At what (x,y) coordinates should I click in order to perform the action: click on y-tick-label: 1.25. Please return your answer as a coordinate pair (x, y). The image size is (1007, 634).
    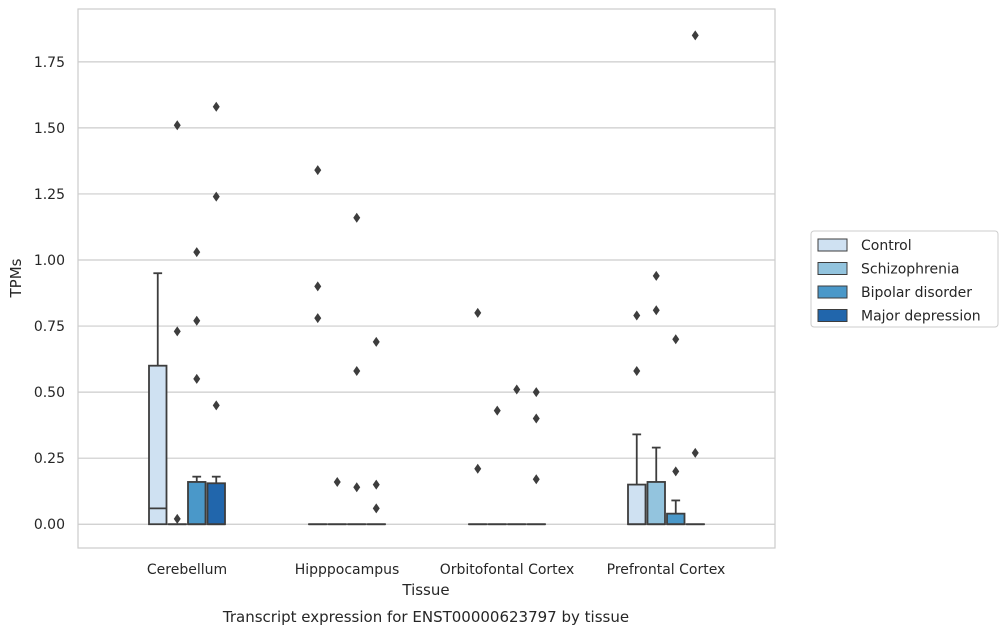
    Looking at the image, I should click on (49, 195).